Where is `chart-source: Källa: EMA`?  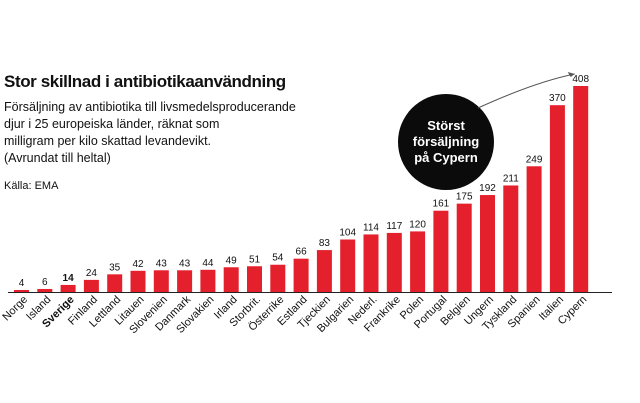
chart-source: Källa: EMA is located at coordinates (31, 186).